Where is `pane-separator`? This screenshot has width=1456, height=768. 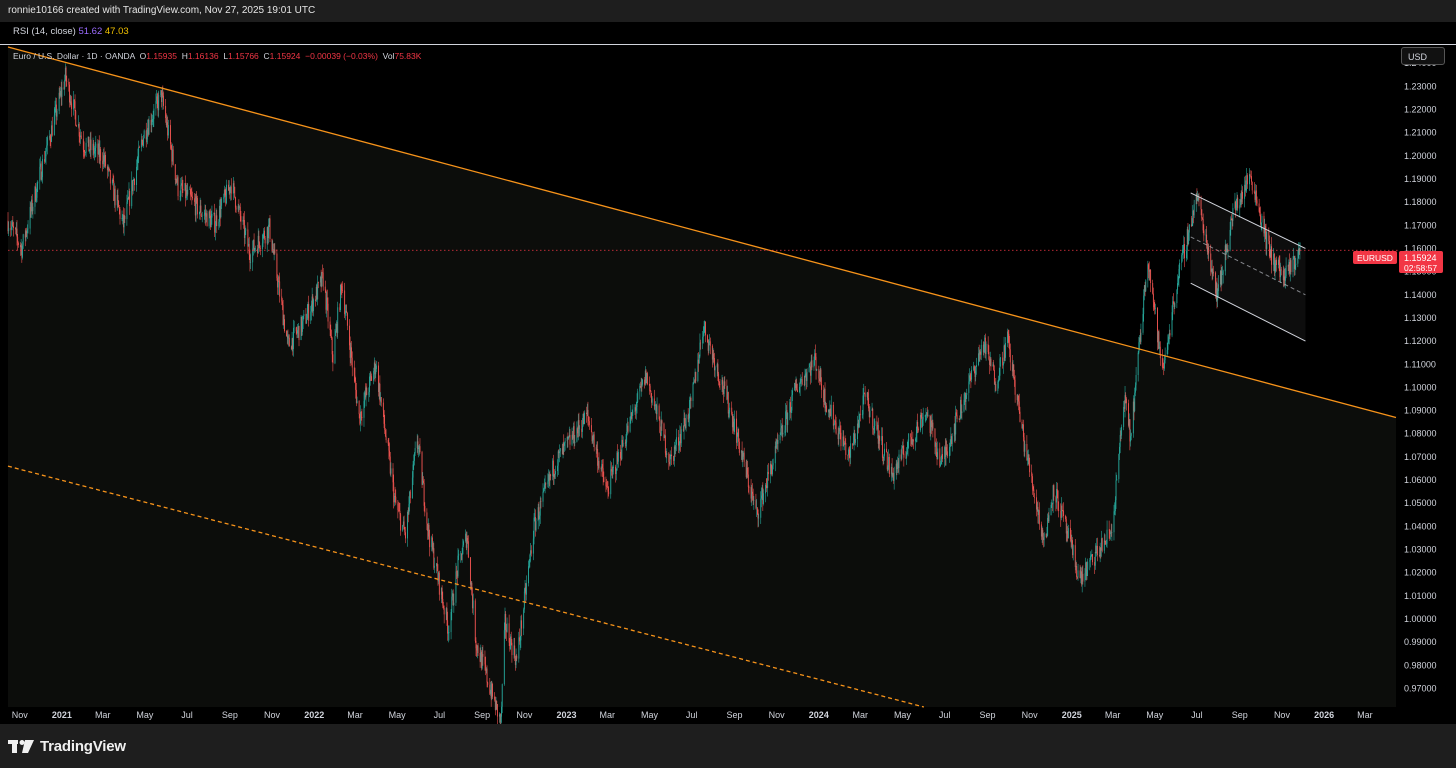
pane-separator is located at coordinates (728, 44).